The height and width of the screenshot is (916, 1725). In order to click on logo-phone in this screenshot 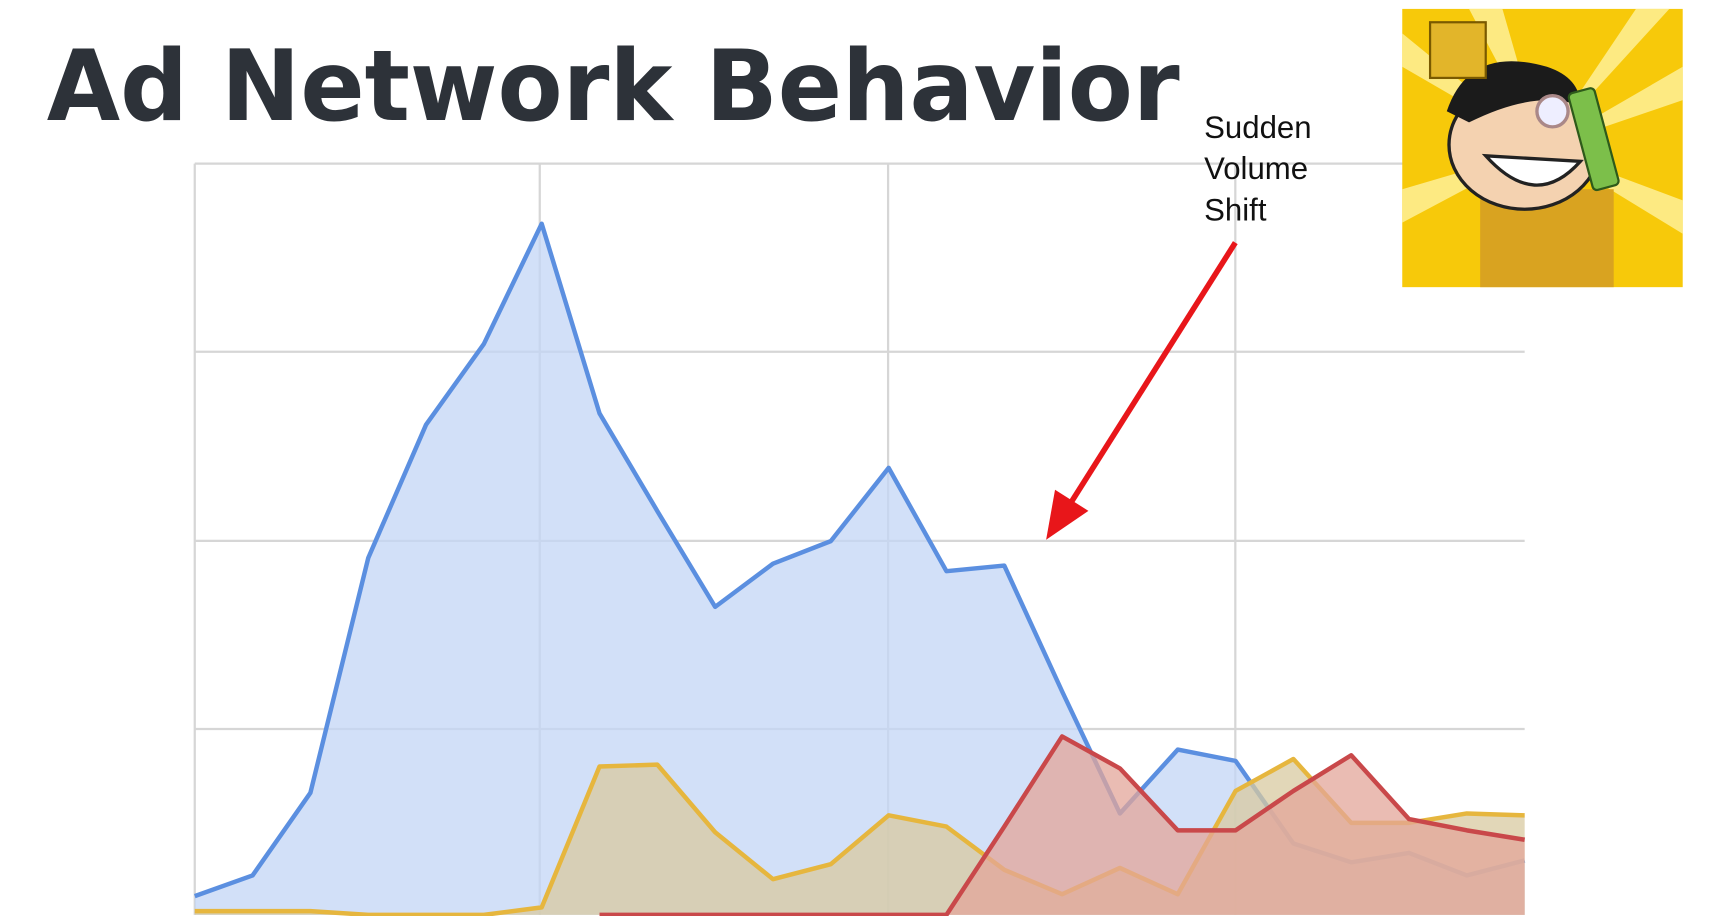, I will do `click(1593, 139)`.